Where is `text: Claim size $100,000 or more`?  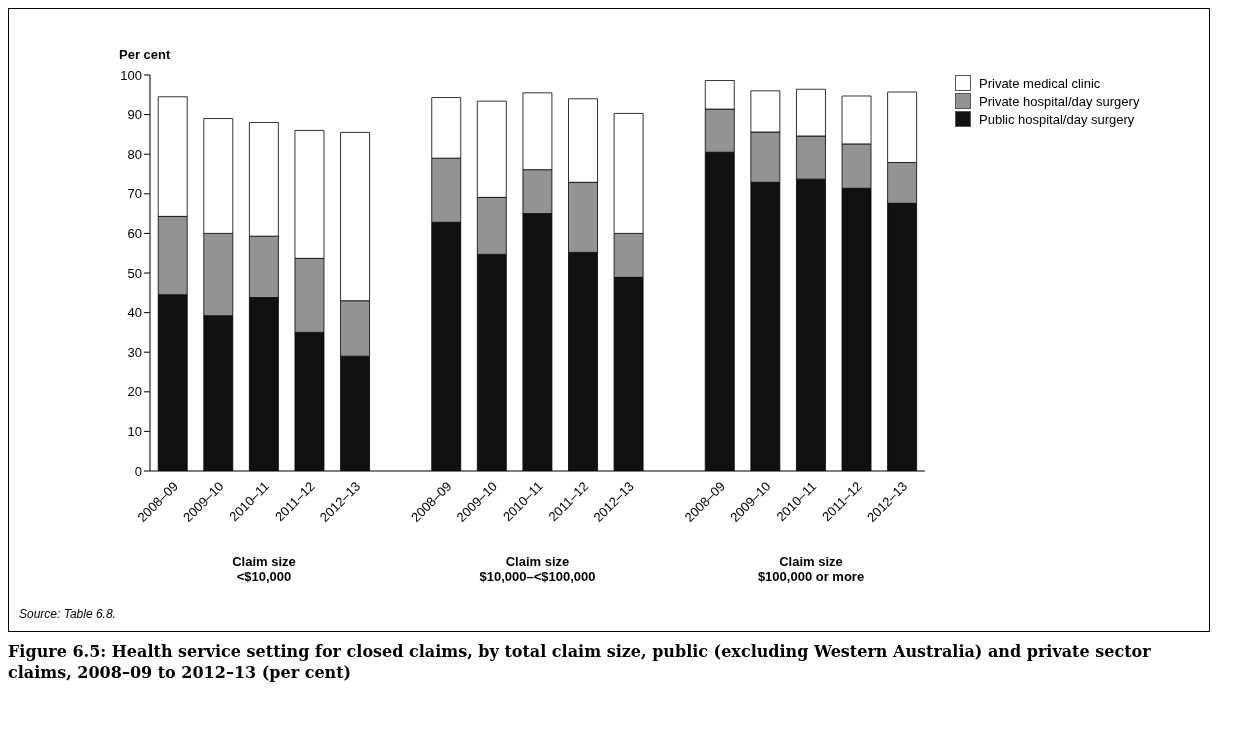
text: Claim size $100,000 or more is located at coordinates (811, 569).